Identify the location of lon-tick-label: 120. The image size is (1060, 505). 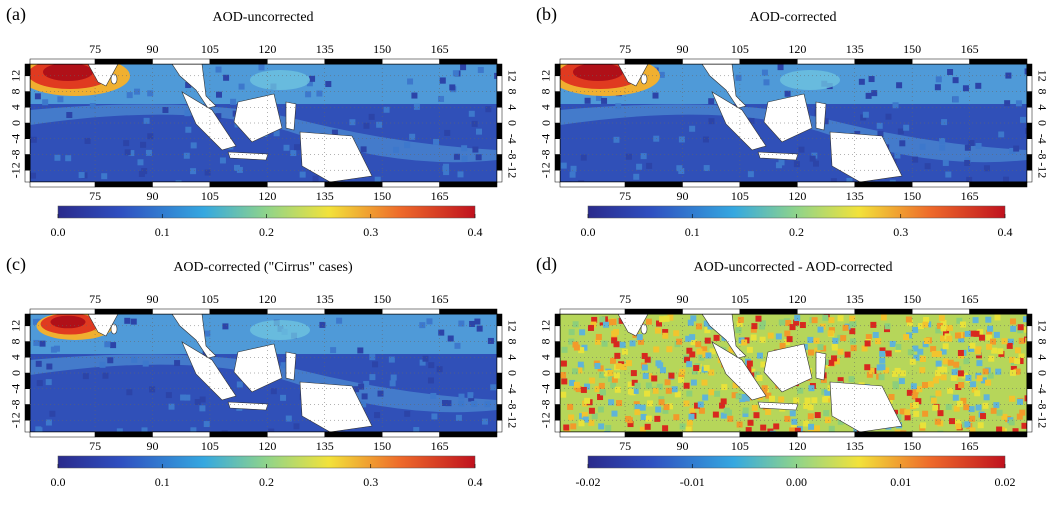
(797, 446).